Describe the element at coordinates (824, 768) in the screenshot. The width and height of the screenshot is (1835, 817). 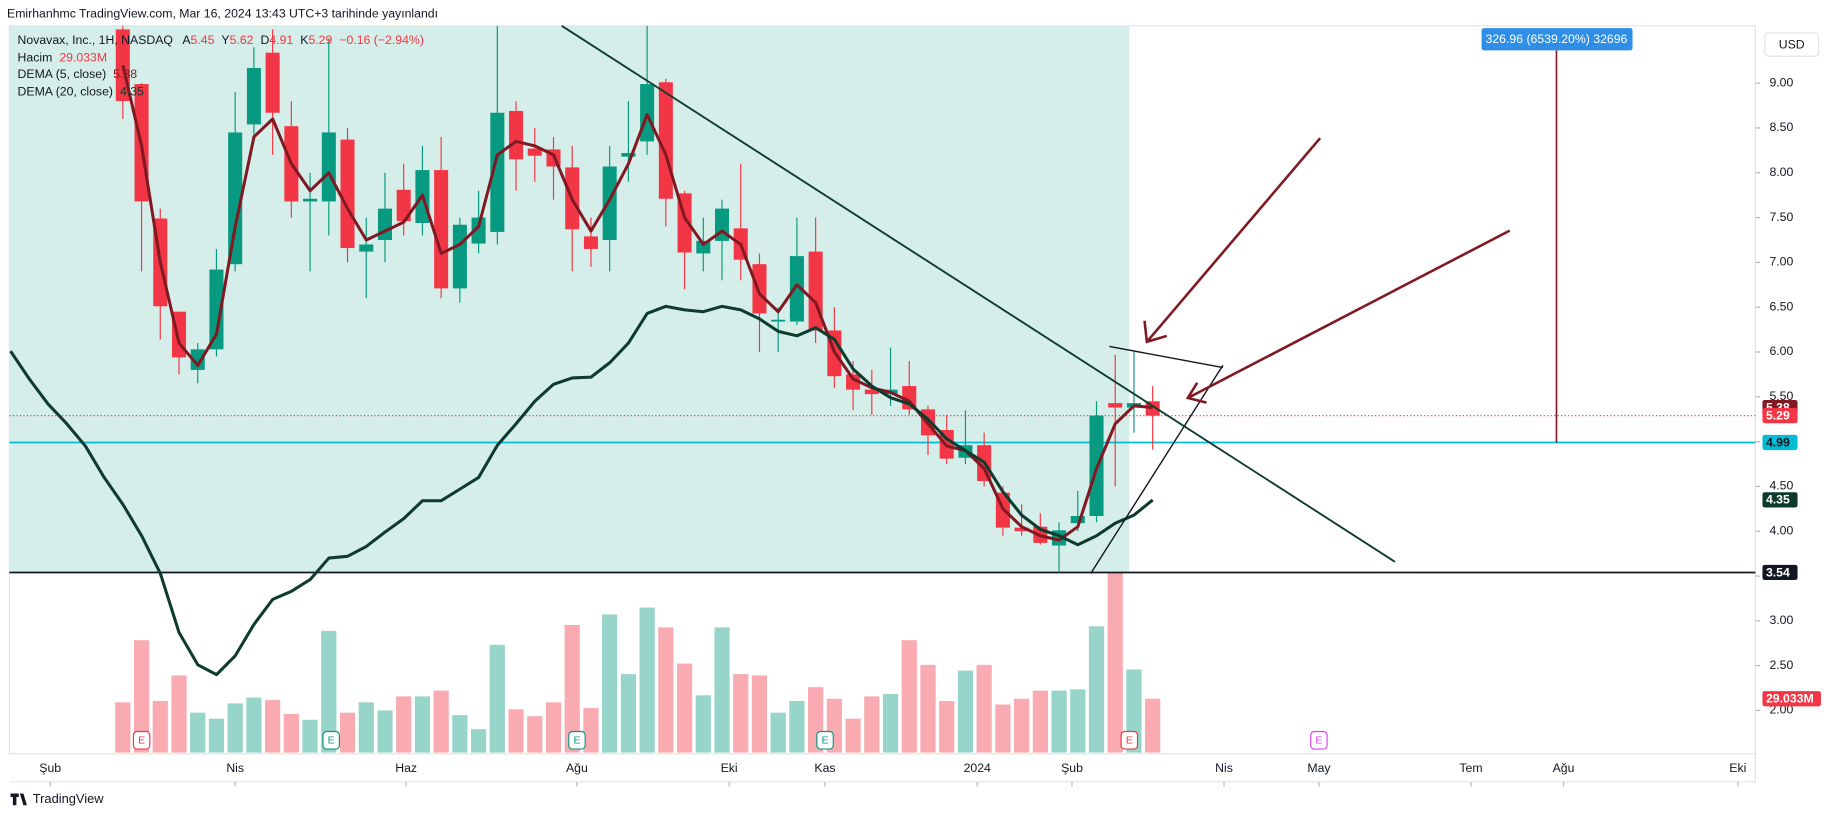
I see `x-tick-label: Kas` at that location.